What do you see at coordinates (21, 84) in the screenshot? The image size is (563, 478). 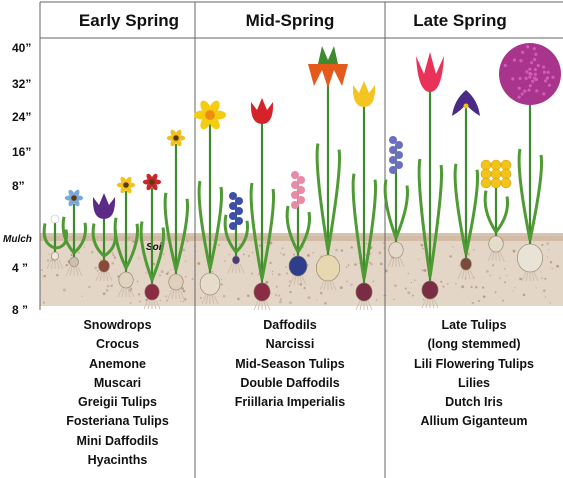 I see `y-tick-label: 32”` at bounding box center [21, 84].